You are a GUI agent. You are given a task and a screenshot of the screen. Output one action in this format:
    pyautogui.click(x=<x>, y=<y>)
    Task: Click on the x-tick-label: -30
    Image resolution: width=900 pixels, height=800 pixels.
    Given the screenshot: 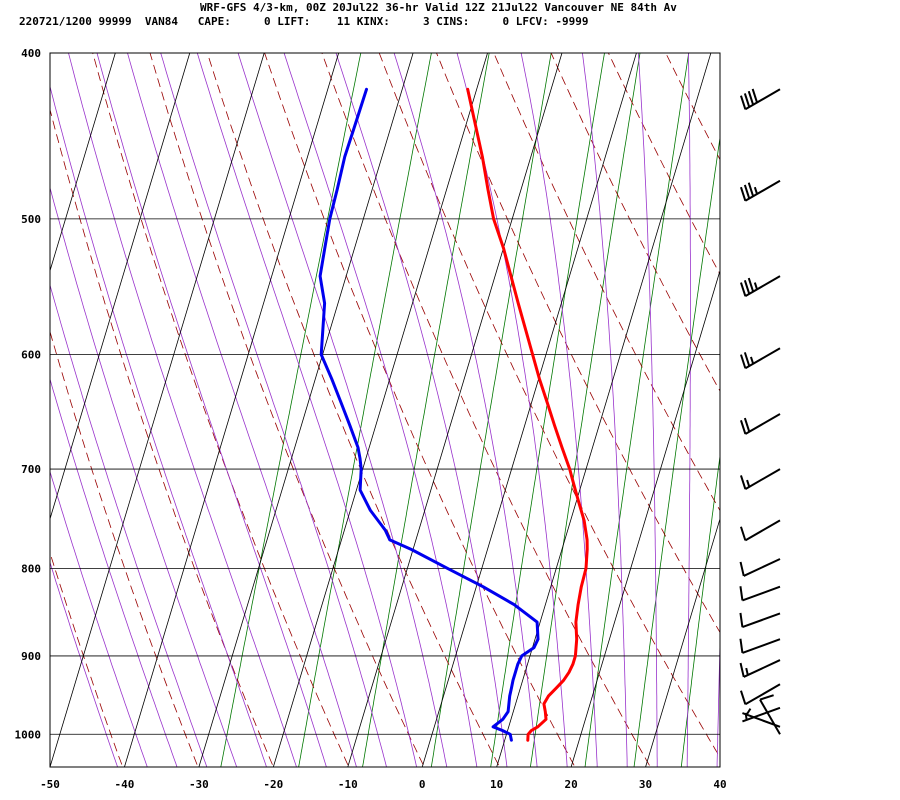 What is the action you would take?
    pyautogui.click(x=199, y=784)
    